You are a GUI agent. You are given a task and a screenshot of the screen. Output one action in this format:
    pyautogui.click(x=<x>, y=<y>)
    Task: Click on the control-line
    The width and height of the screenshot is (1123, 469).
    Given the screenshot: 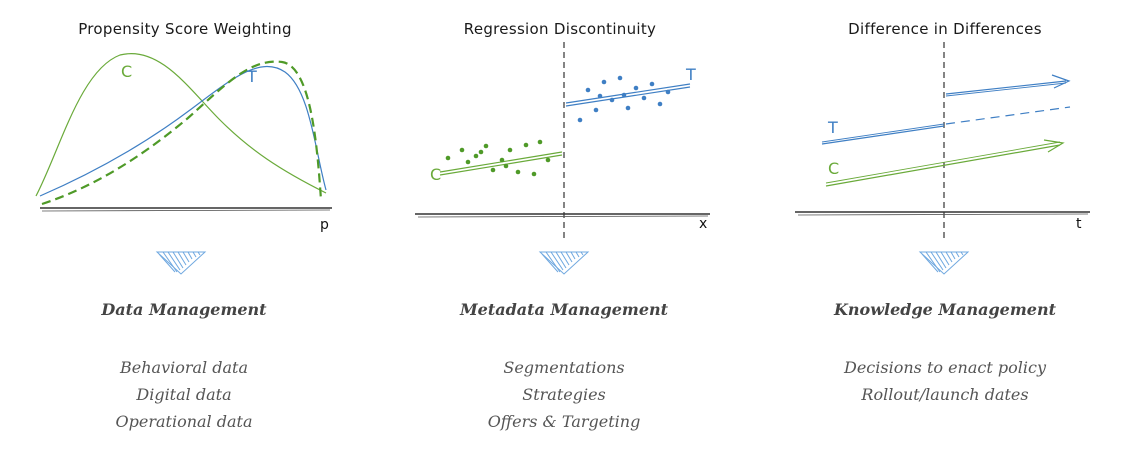 What is the action you would take?
    pyautogui.click(x=943, y=165)
    